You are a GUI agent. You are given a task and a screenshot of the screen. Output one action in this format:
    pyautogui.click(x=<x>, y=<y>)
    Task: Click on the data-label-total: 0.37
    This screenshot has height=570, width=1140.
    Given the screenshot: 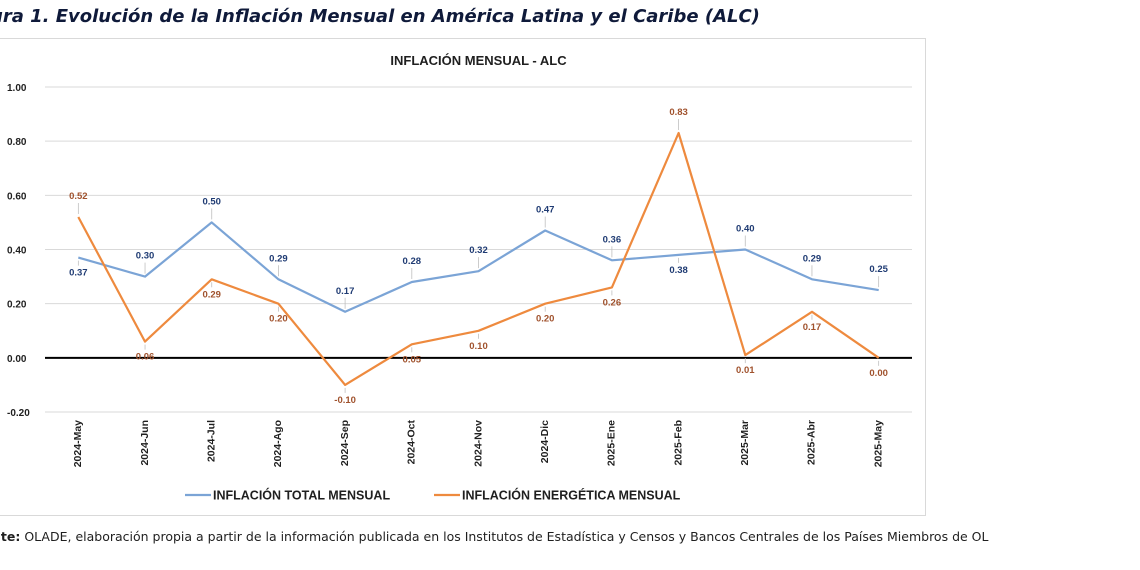 What is the action you would take?
    pyautogui.click(x=78, y=273)
    